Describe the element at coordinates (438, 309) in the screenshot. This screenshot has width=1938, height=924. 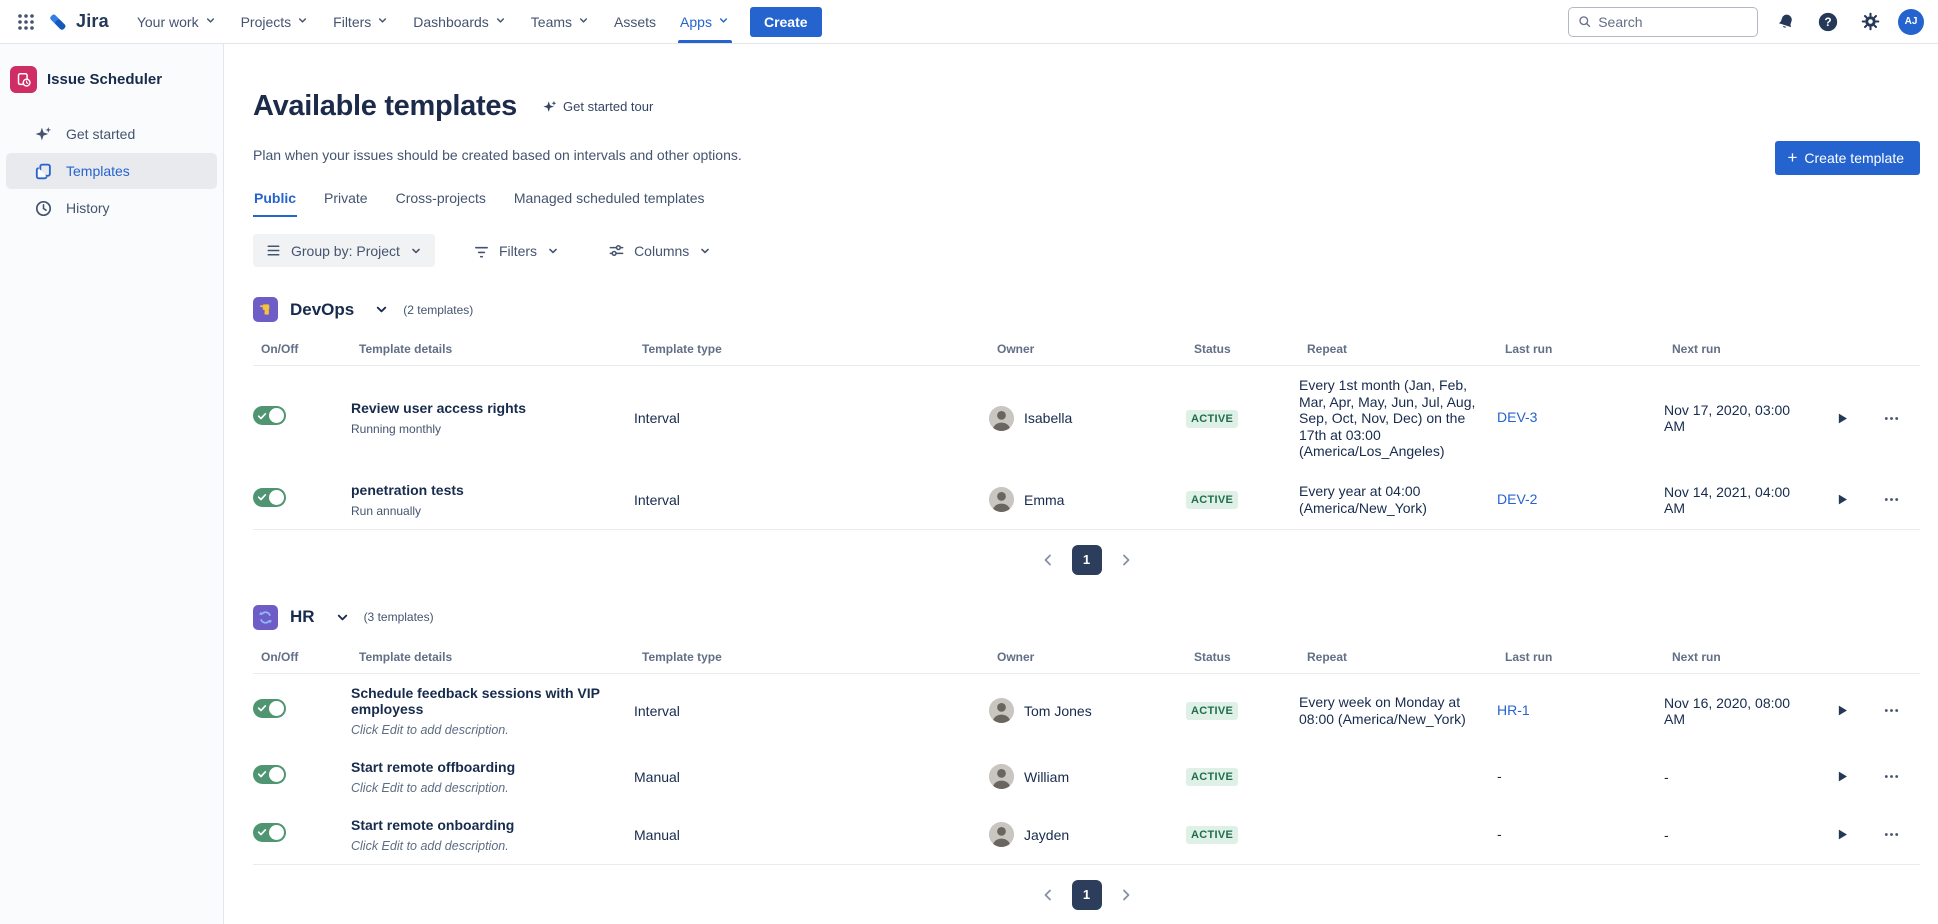
I see `template-count: (2 templates)` at that location.